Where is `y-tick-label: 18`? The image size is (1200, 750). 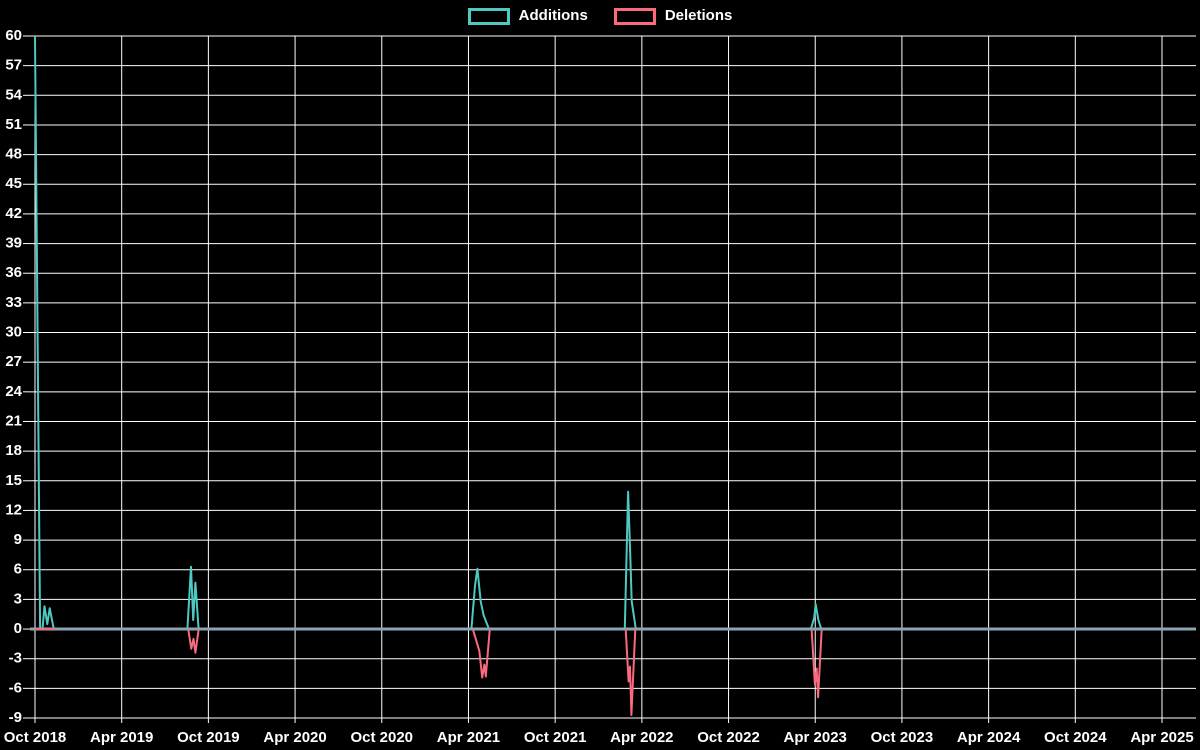 y-tick-label: 18 is located at coordinates (13, 450).